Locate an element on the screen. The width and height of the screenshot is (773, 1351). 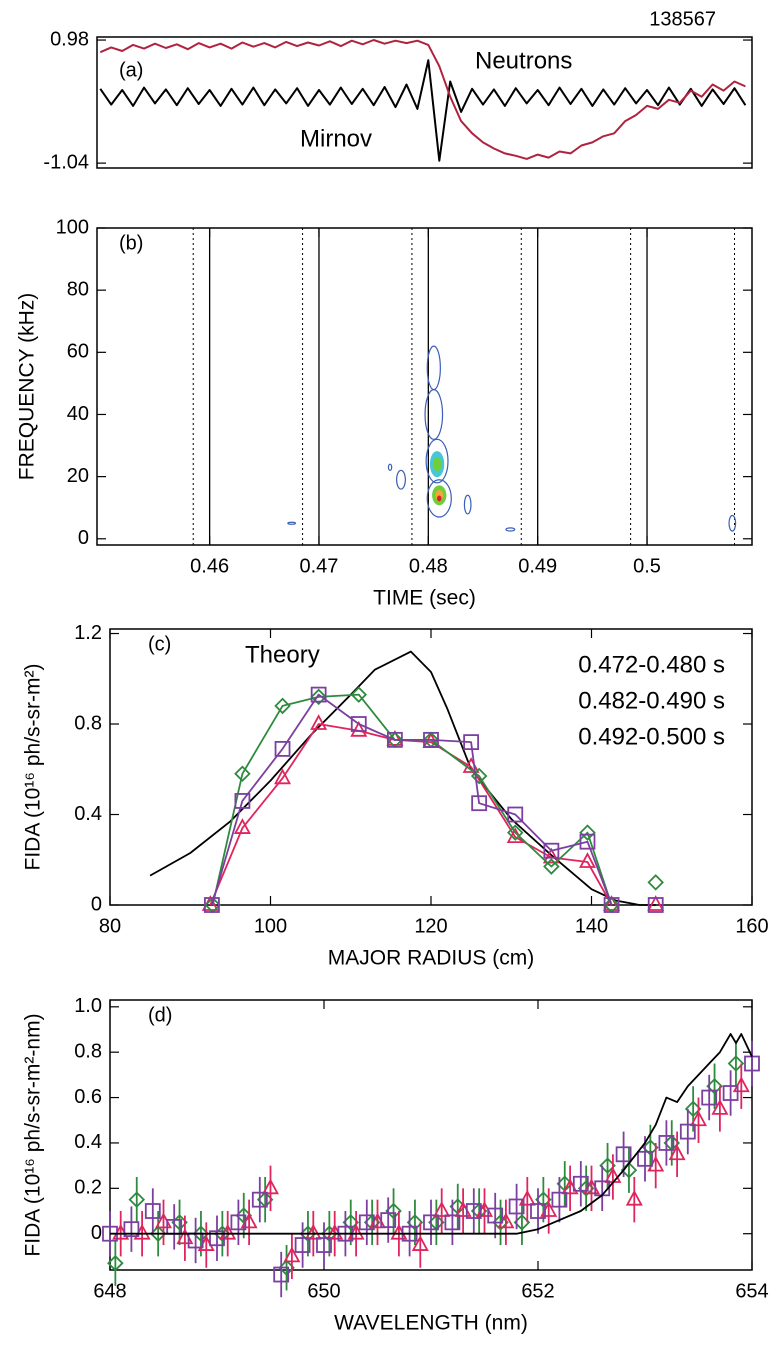
x-tick-label: 120 is located at coordinates (430, 926).